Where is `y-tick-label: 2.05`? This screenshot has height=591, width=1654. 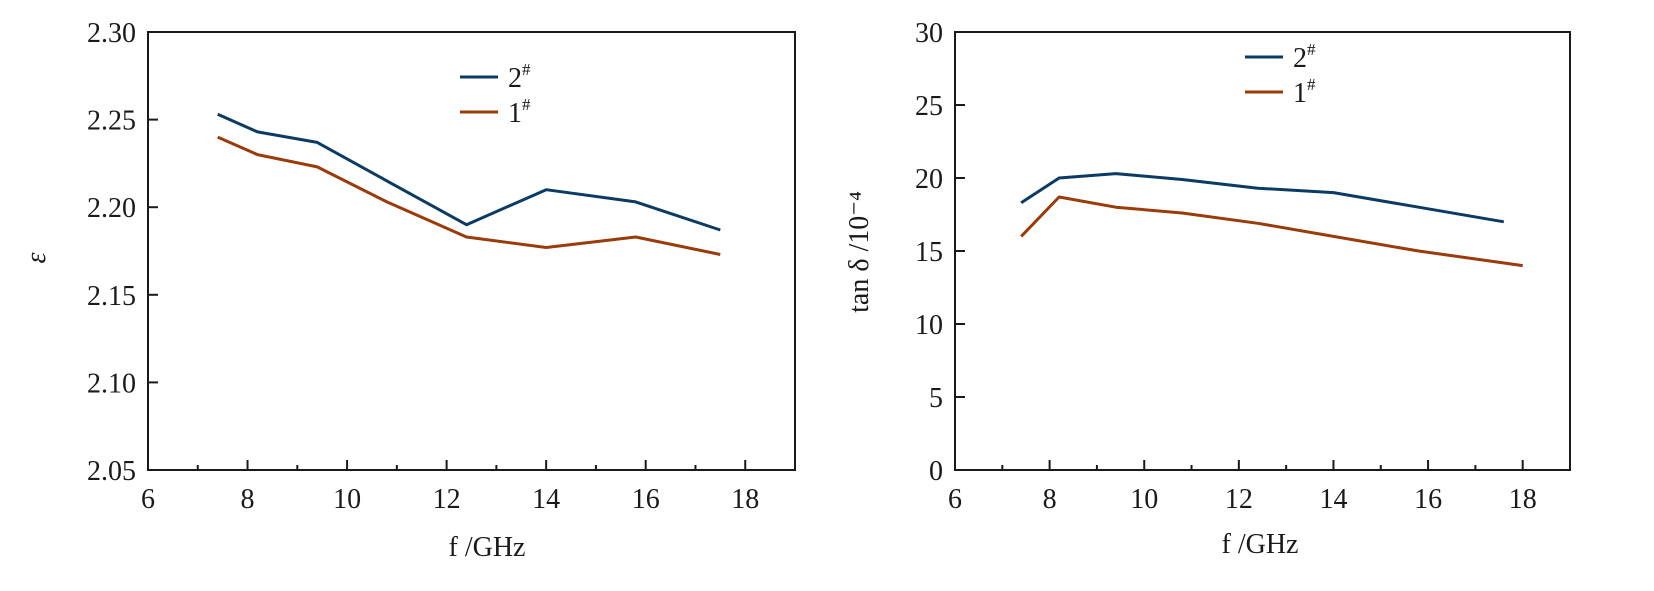
y-tick-label: 2.05 is located at coordinates (111, 471).